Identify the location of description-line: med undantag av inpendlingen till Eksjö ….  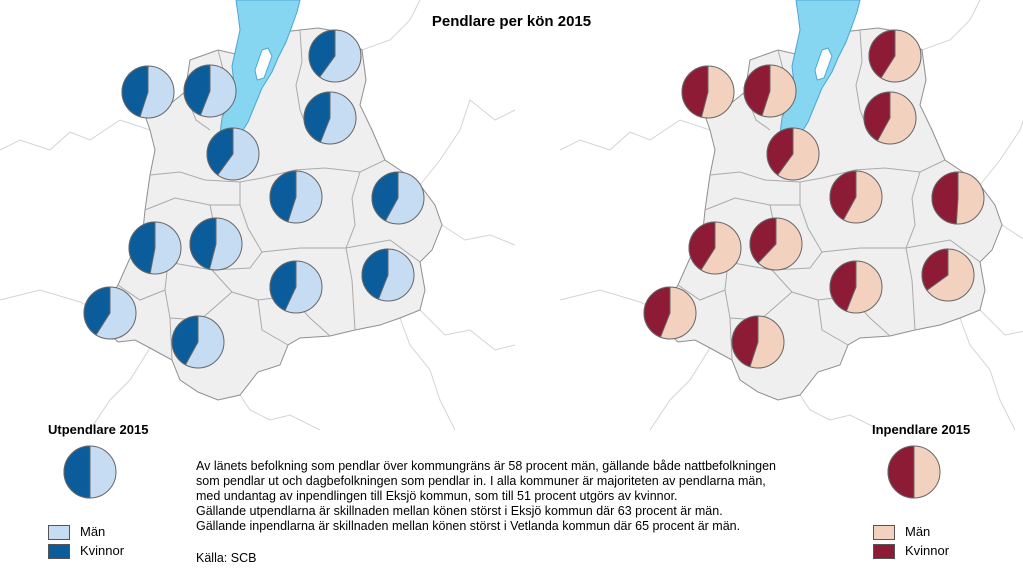
(437, 496).